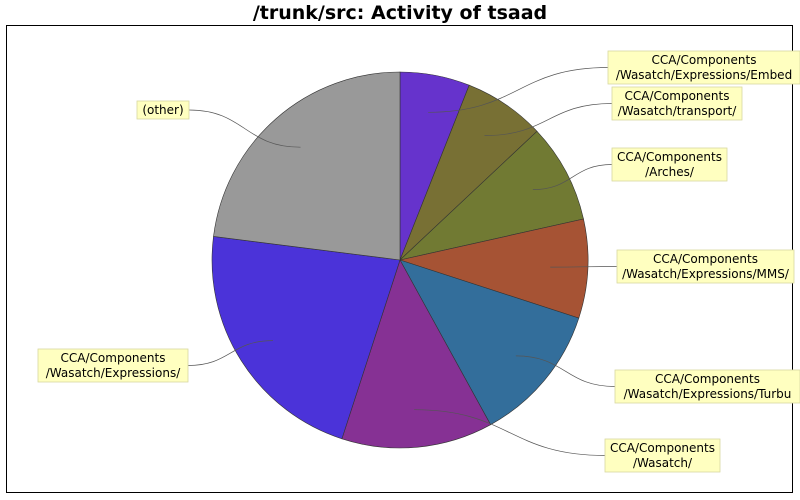 The width and height of the screenshot is (800, 500). Describe the element at coordinates (663, 463) in the screenshot. I see `slice-label: /Wasatch/` at that location.